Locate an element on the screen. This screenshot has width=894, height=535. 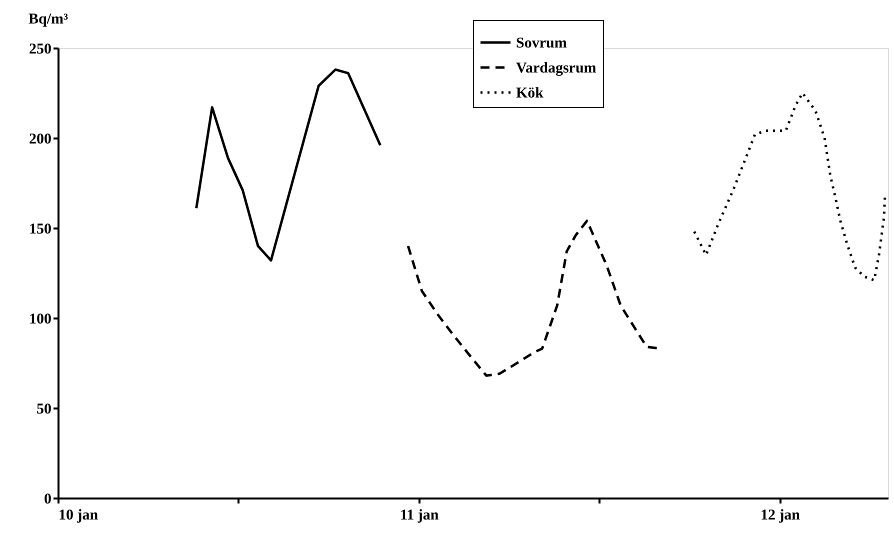
legend-label: Sovrum is located at coordinates (542, 44).